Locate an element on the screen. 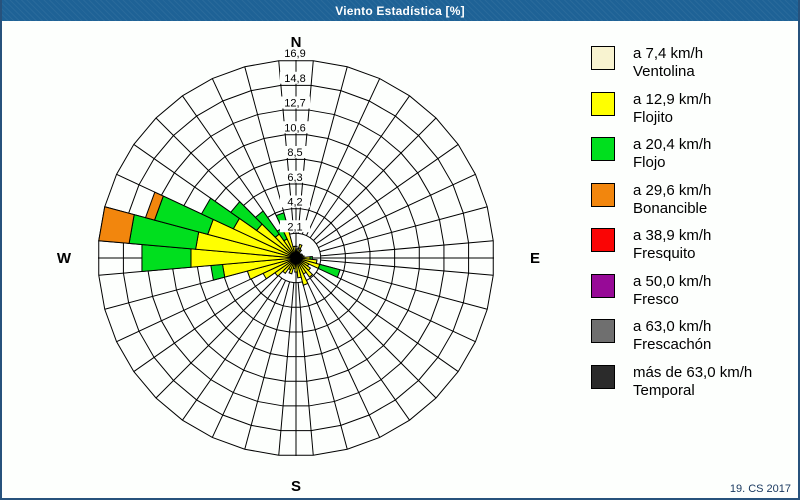 This screenshot has width=800, height=500. window-title: Viento Estadística [%] is located at coordinates (400, 10).